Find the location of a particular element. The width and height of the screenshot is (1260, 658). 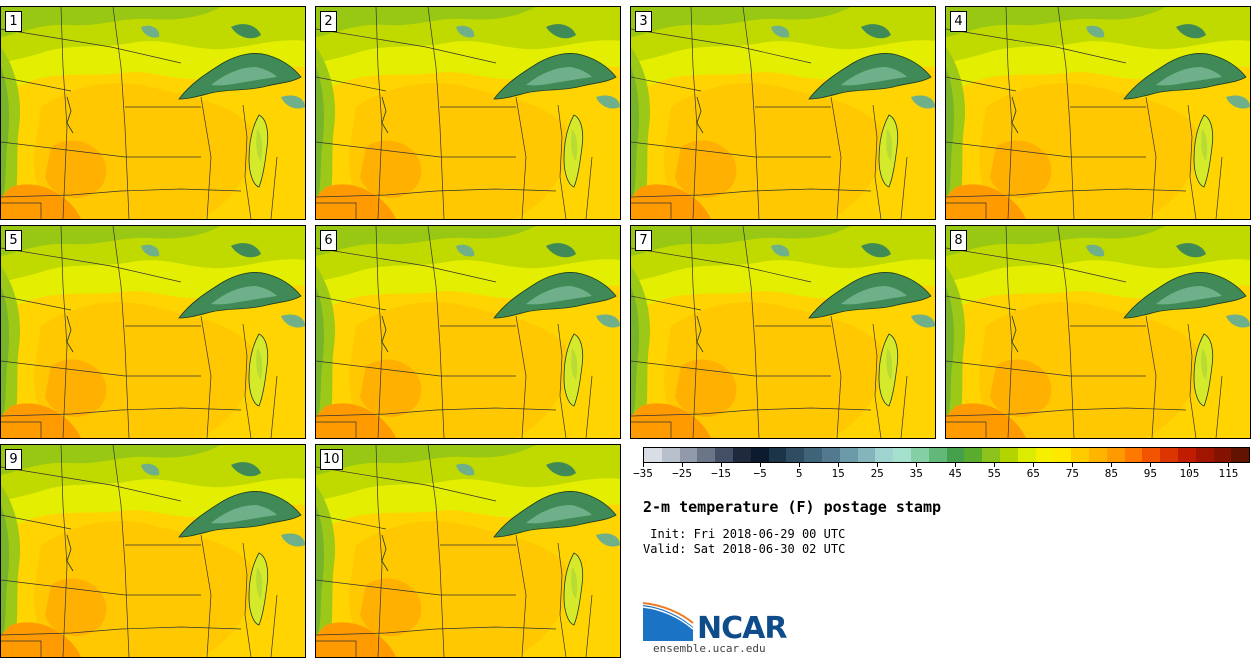

colorbar-tick-label: 115 is located at coordinates (1228, 473).